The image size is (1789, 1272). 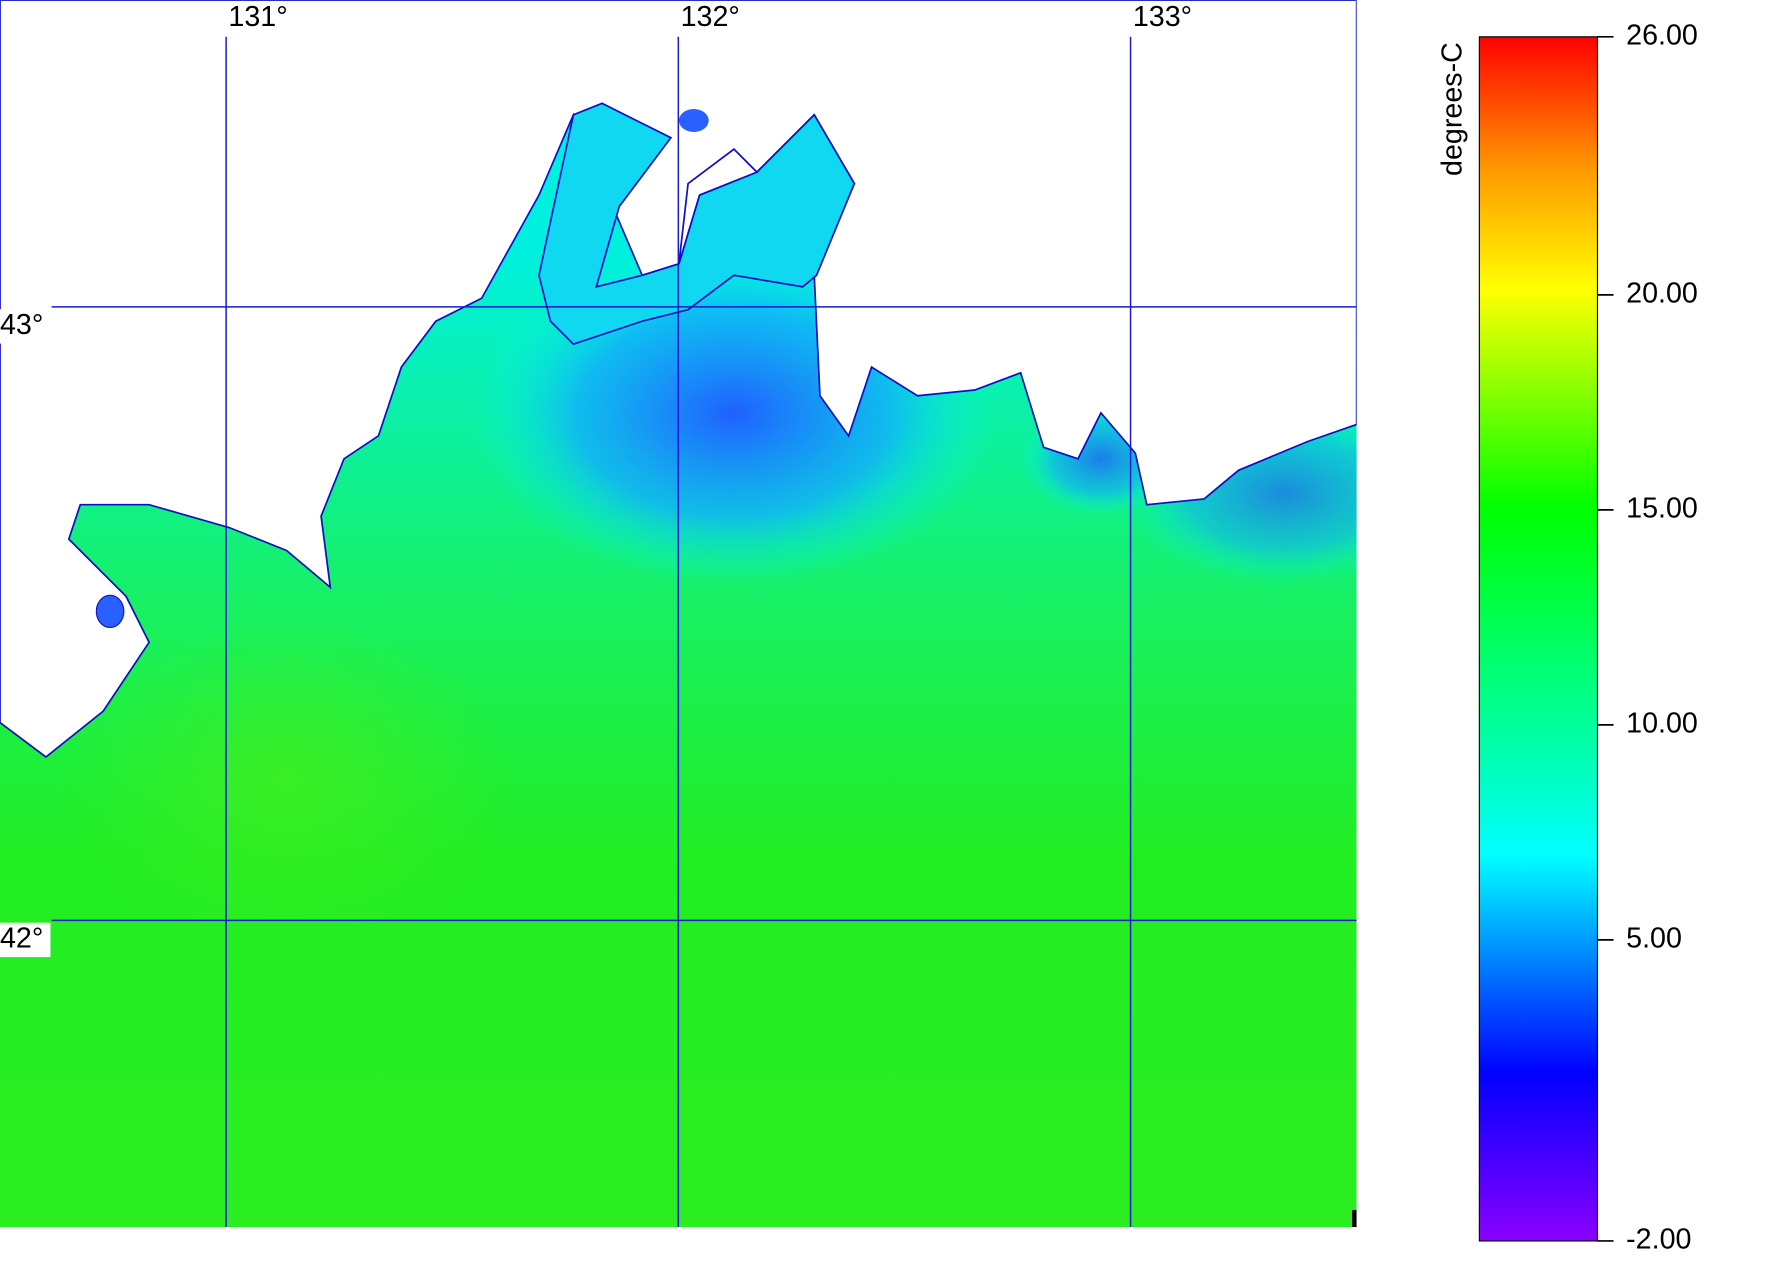 I want to click on warm-water, so click(x=287, y=780).